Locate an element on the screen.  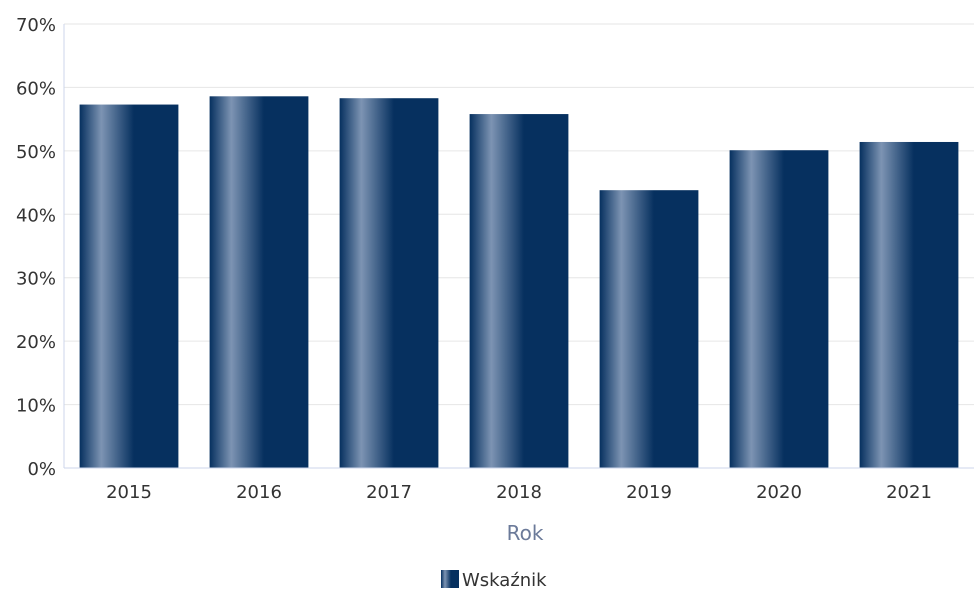
bar-2020 is located at coordinates (779, 309).